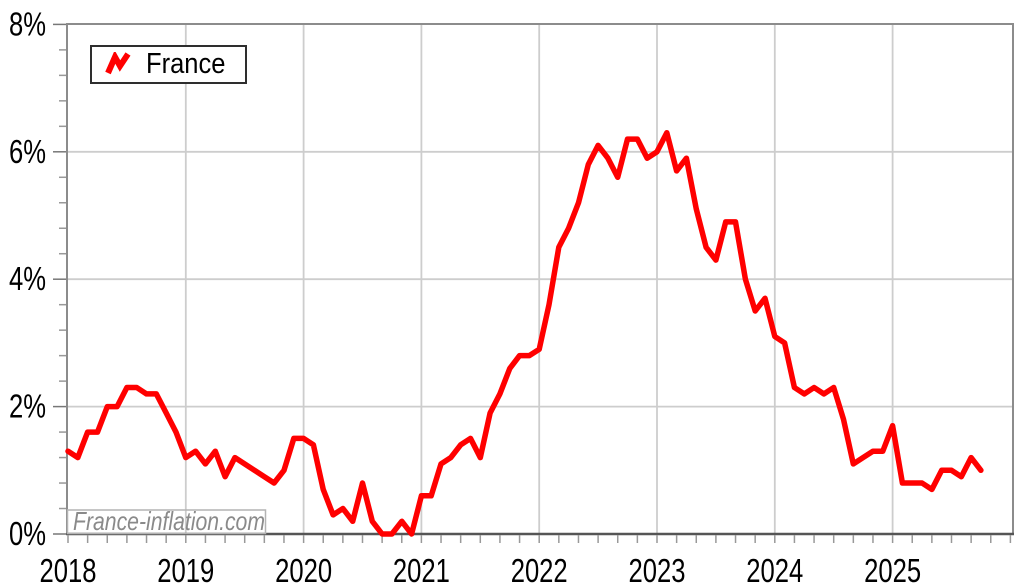 This screenshot has height=585, width=1024. What do you see at coordinates (27, 151) in the screenshot?
I see `y-axis-label-6%: 6%` at bounding box center [27, 151].